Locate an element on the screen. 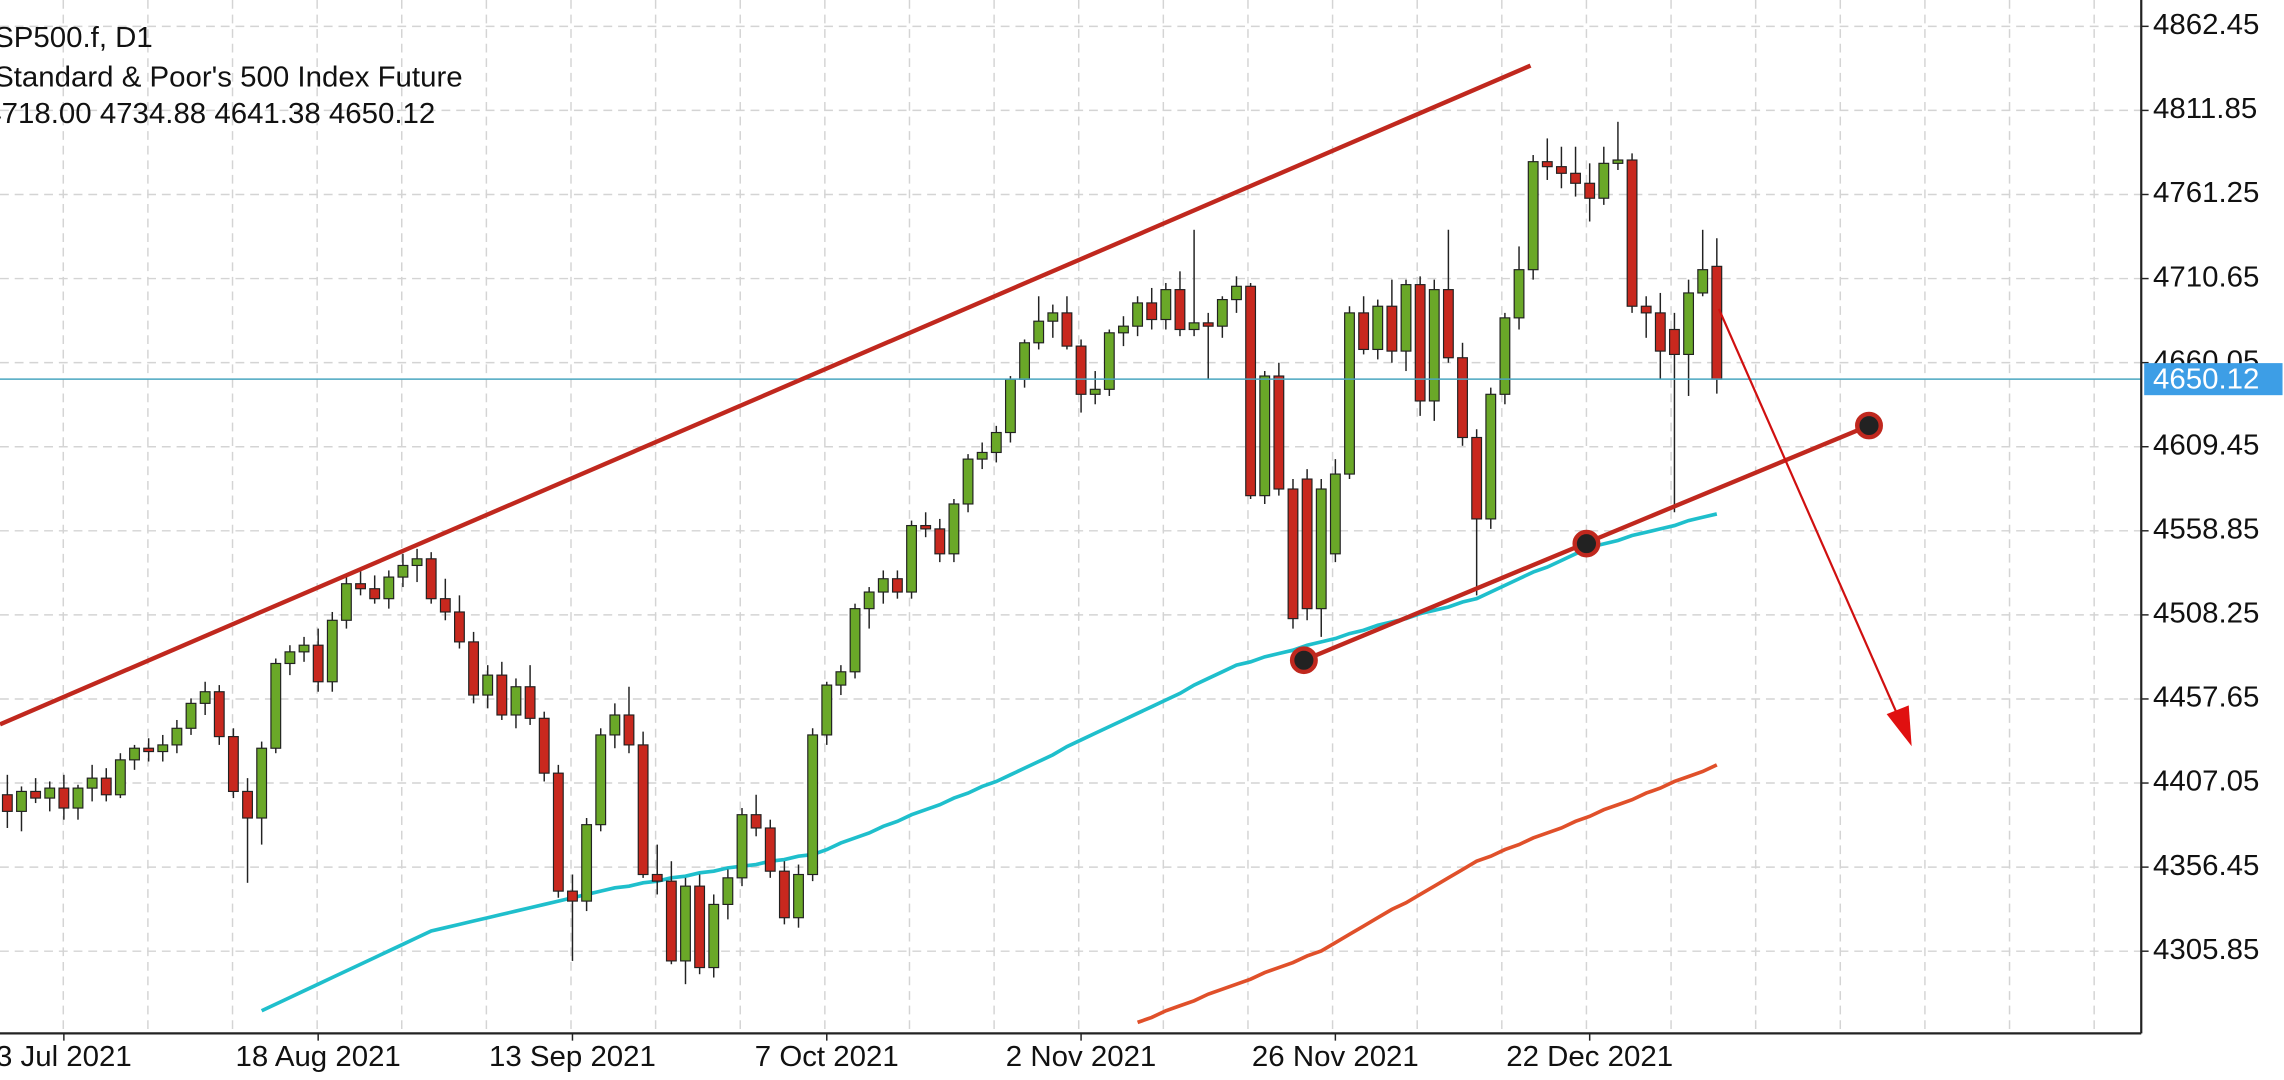 This screenshot has width=2284, height=1080. y-tick-label: 4710.65 is located at coordinates (2206, 276).